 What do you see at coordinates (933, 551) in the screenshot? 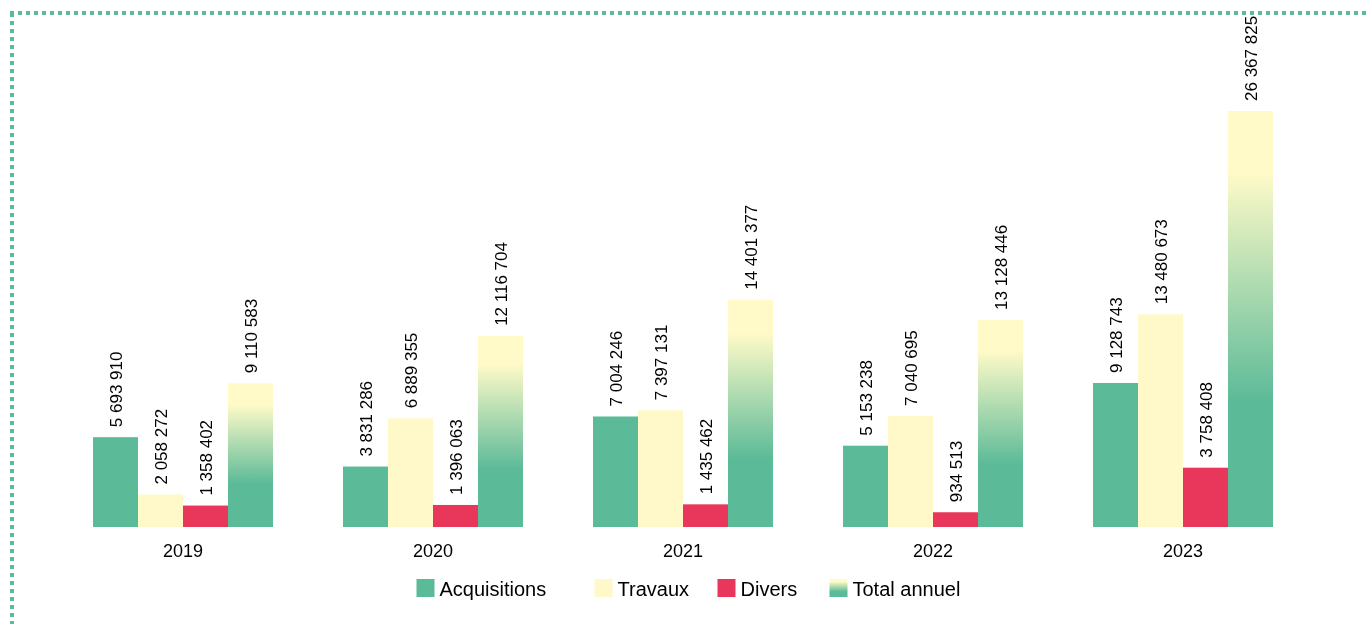
I see `x-tick-label: 2022` at bounding box center [933, 551].